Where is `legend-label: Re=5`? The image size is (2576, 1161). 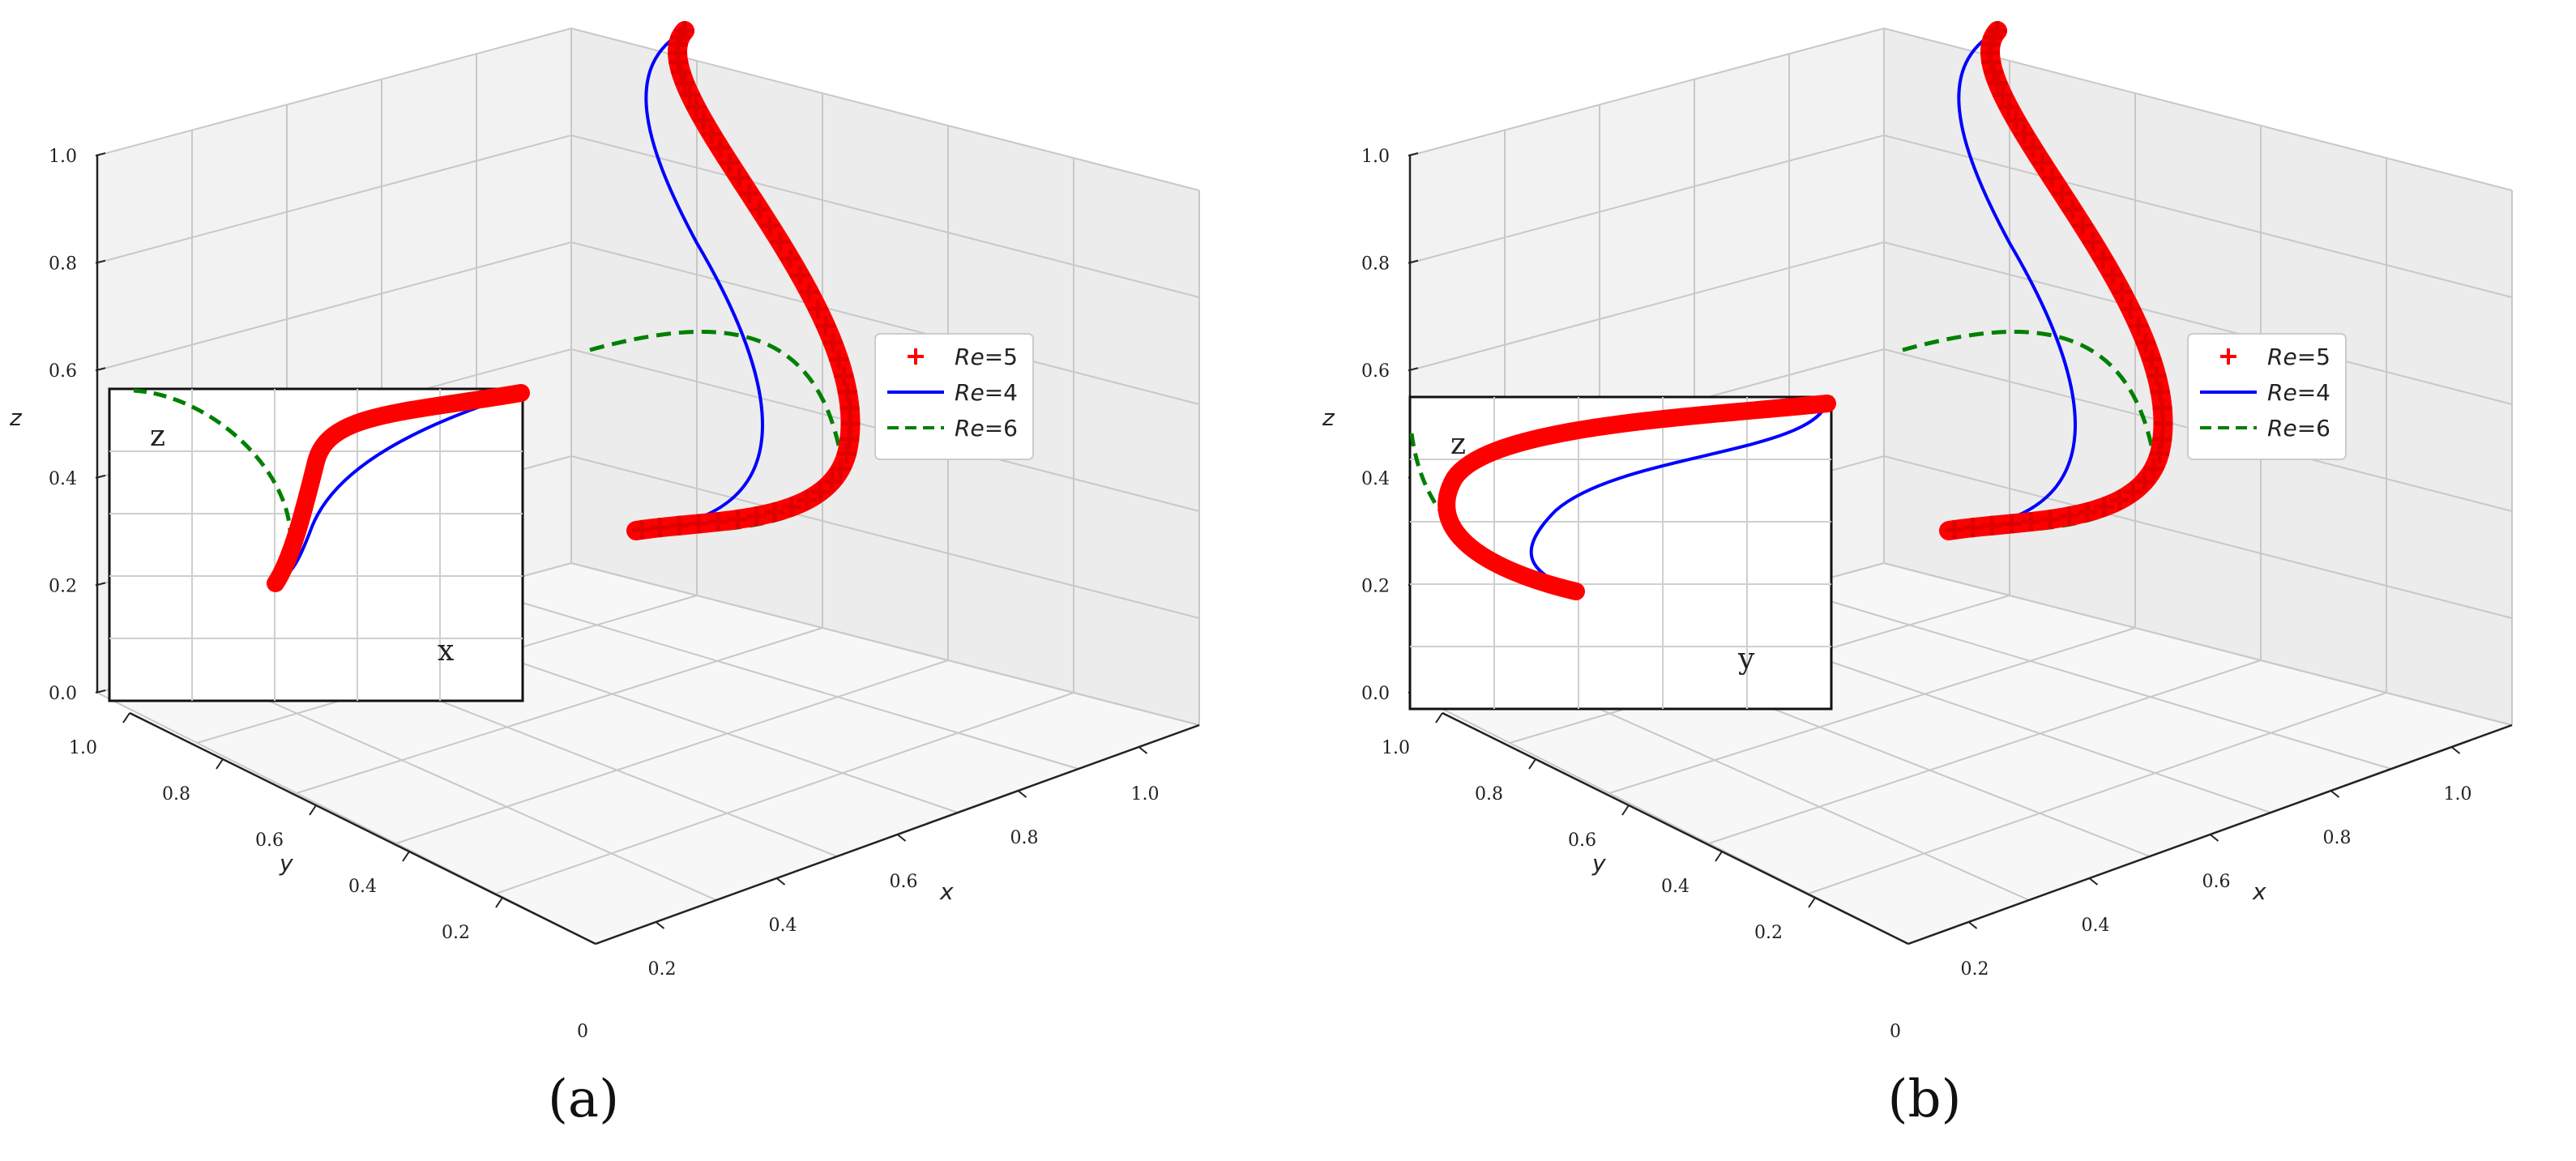
legend-label: Re=5 is located at coordinates (986, 357).